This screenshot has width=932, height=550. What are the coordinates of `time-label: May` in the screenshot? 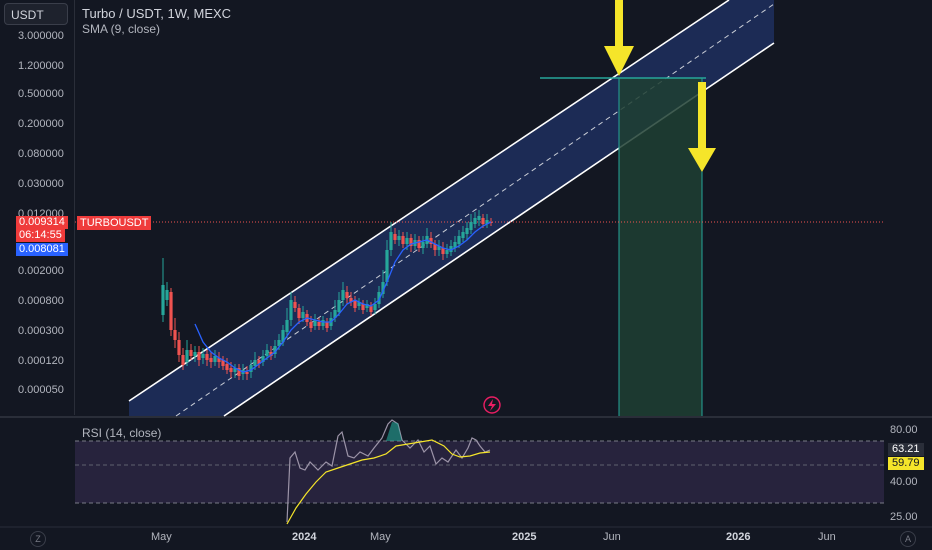 It's located at (161, 537).